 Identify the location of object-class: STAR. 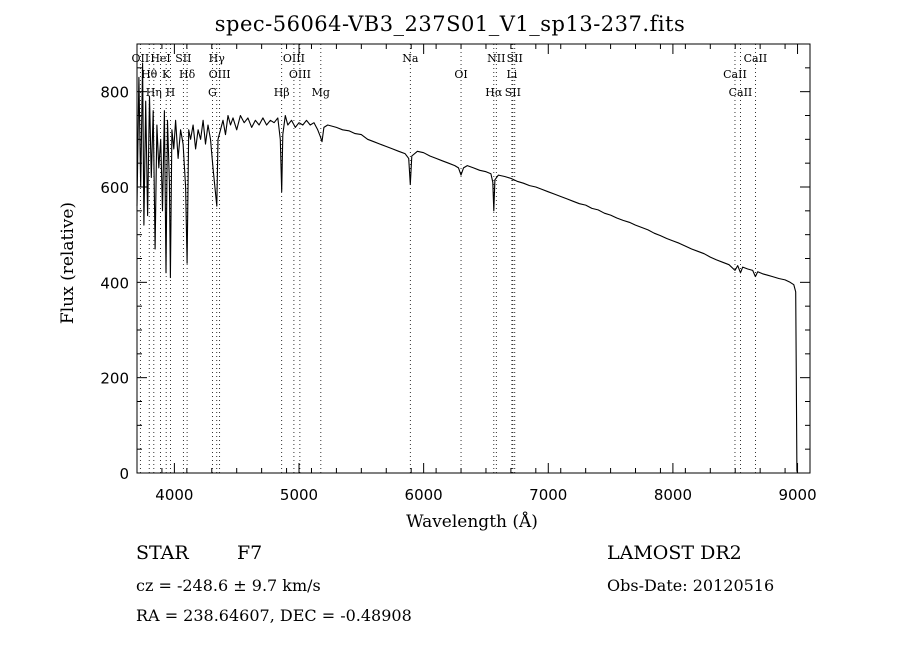
(162, 553).